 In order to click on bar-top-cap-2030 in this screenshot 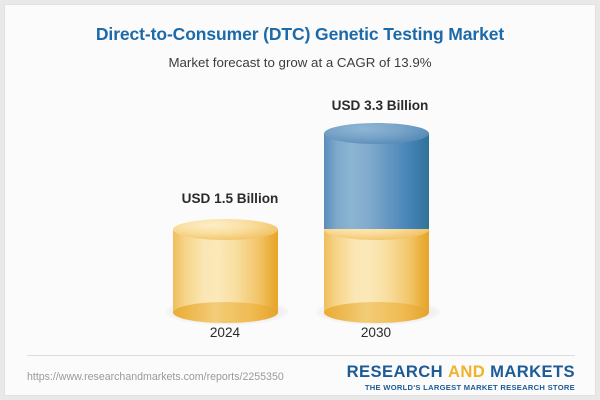, I will do `click(376, 133)`.